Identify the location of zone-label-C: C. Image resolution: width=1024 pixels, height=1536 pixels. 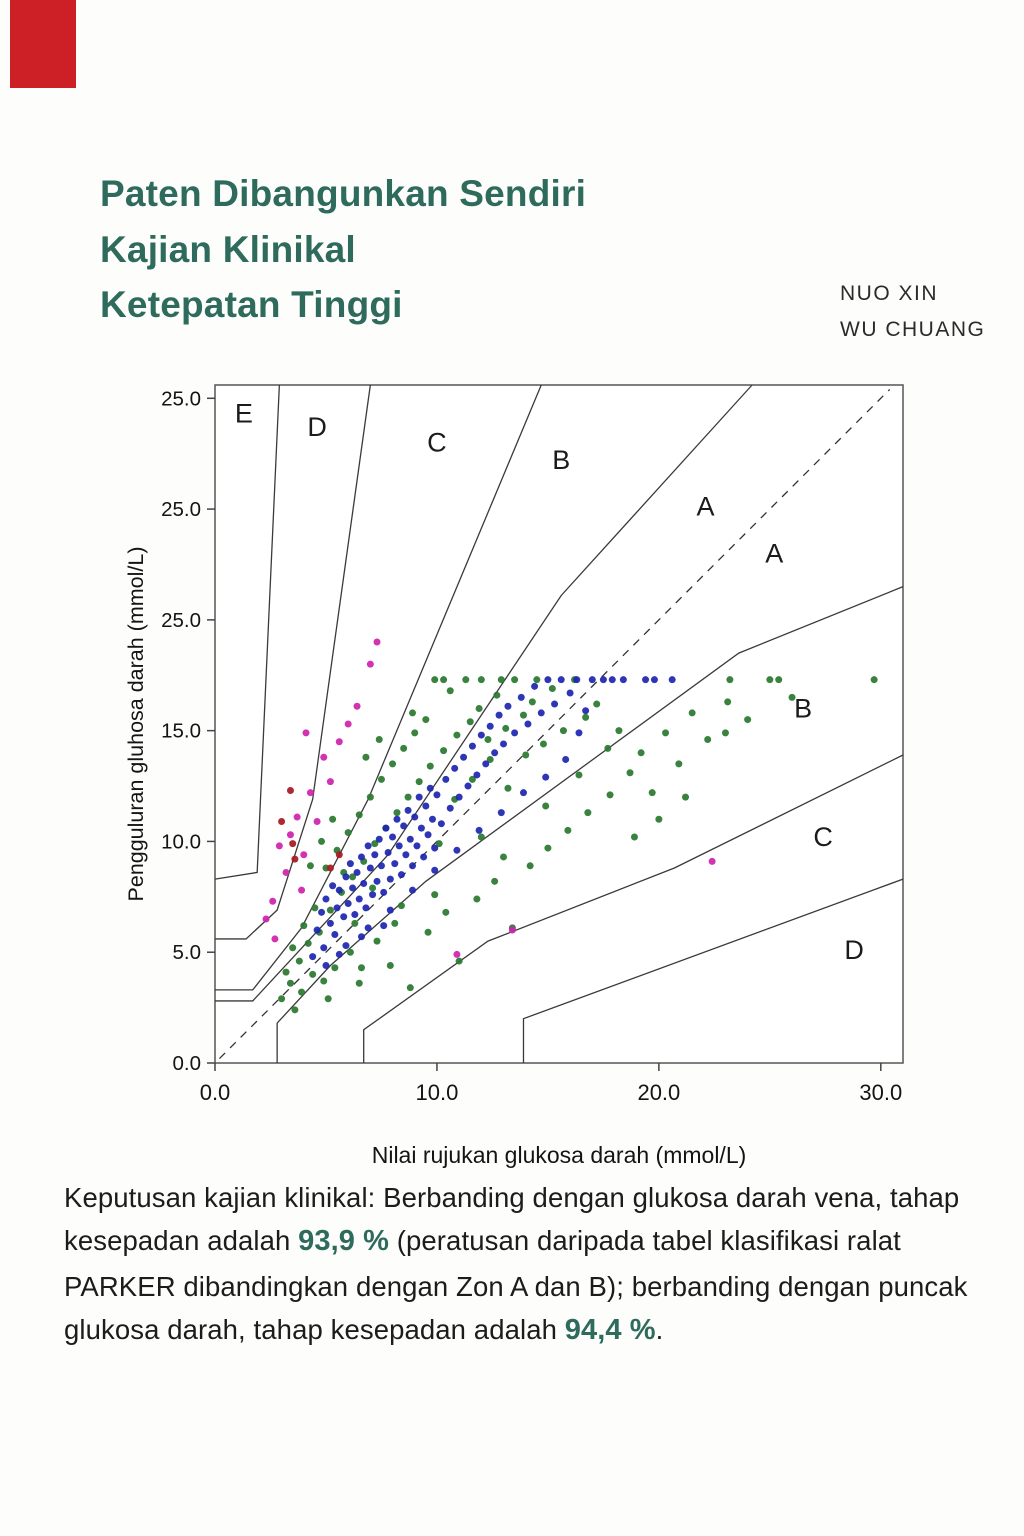
(823, 837).